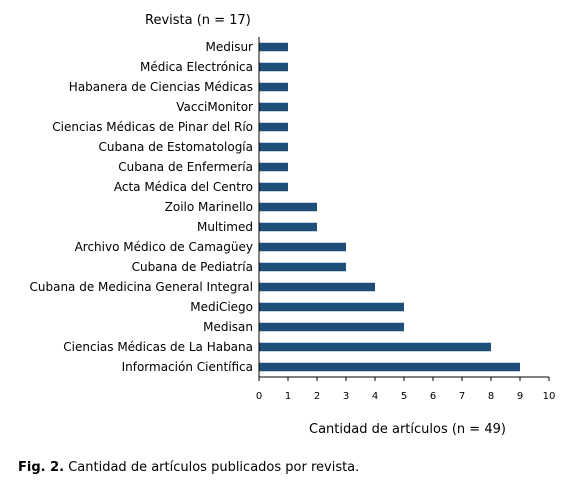 The width and height of the screenshot is (566, 502). I want to click on x-tick-label: 8, so click(491, 396).